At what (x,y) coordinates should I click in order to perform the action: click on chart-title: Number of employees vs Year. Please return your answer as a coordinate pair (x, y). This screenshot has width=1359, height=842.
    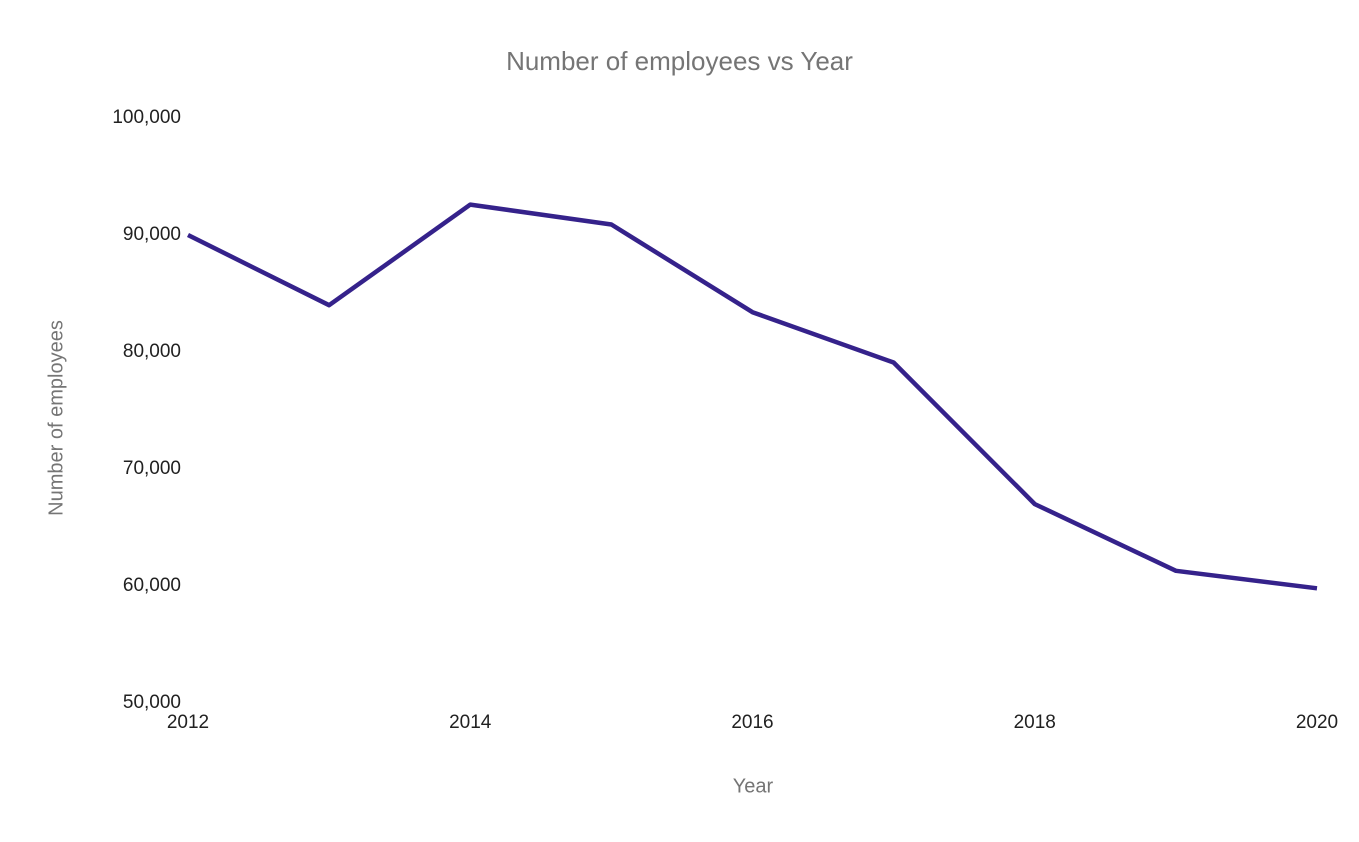
    Looking at the image, I should click on (679, 61).